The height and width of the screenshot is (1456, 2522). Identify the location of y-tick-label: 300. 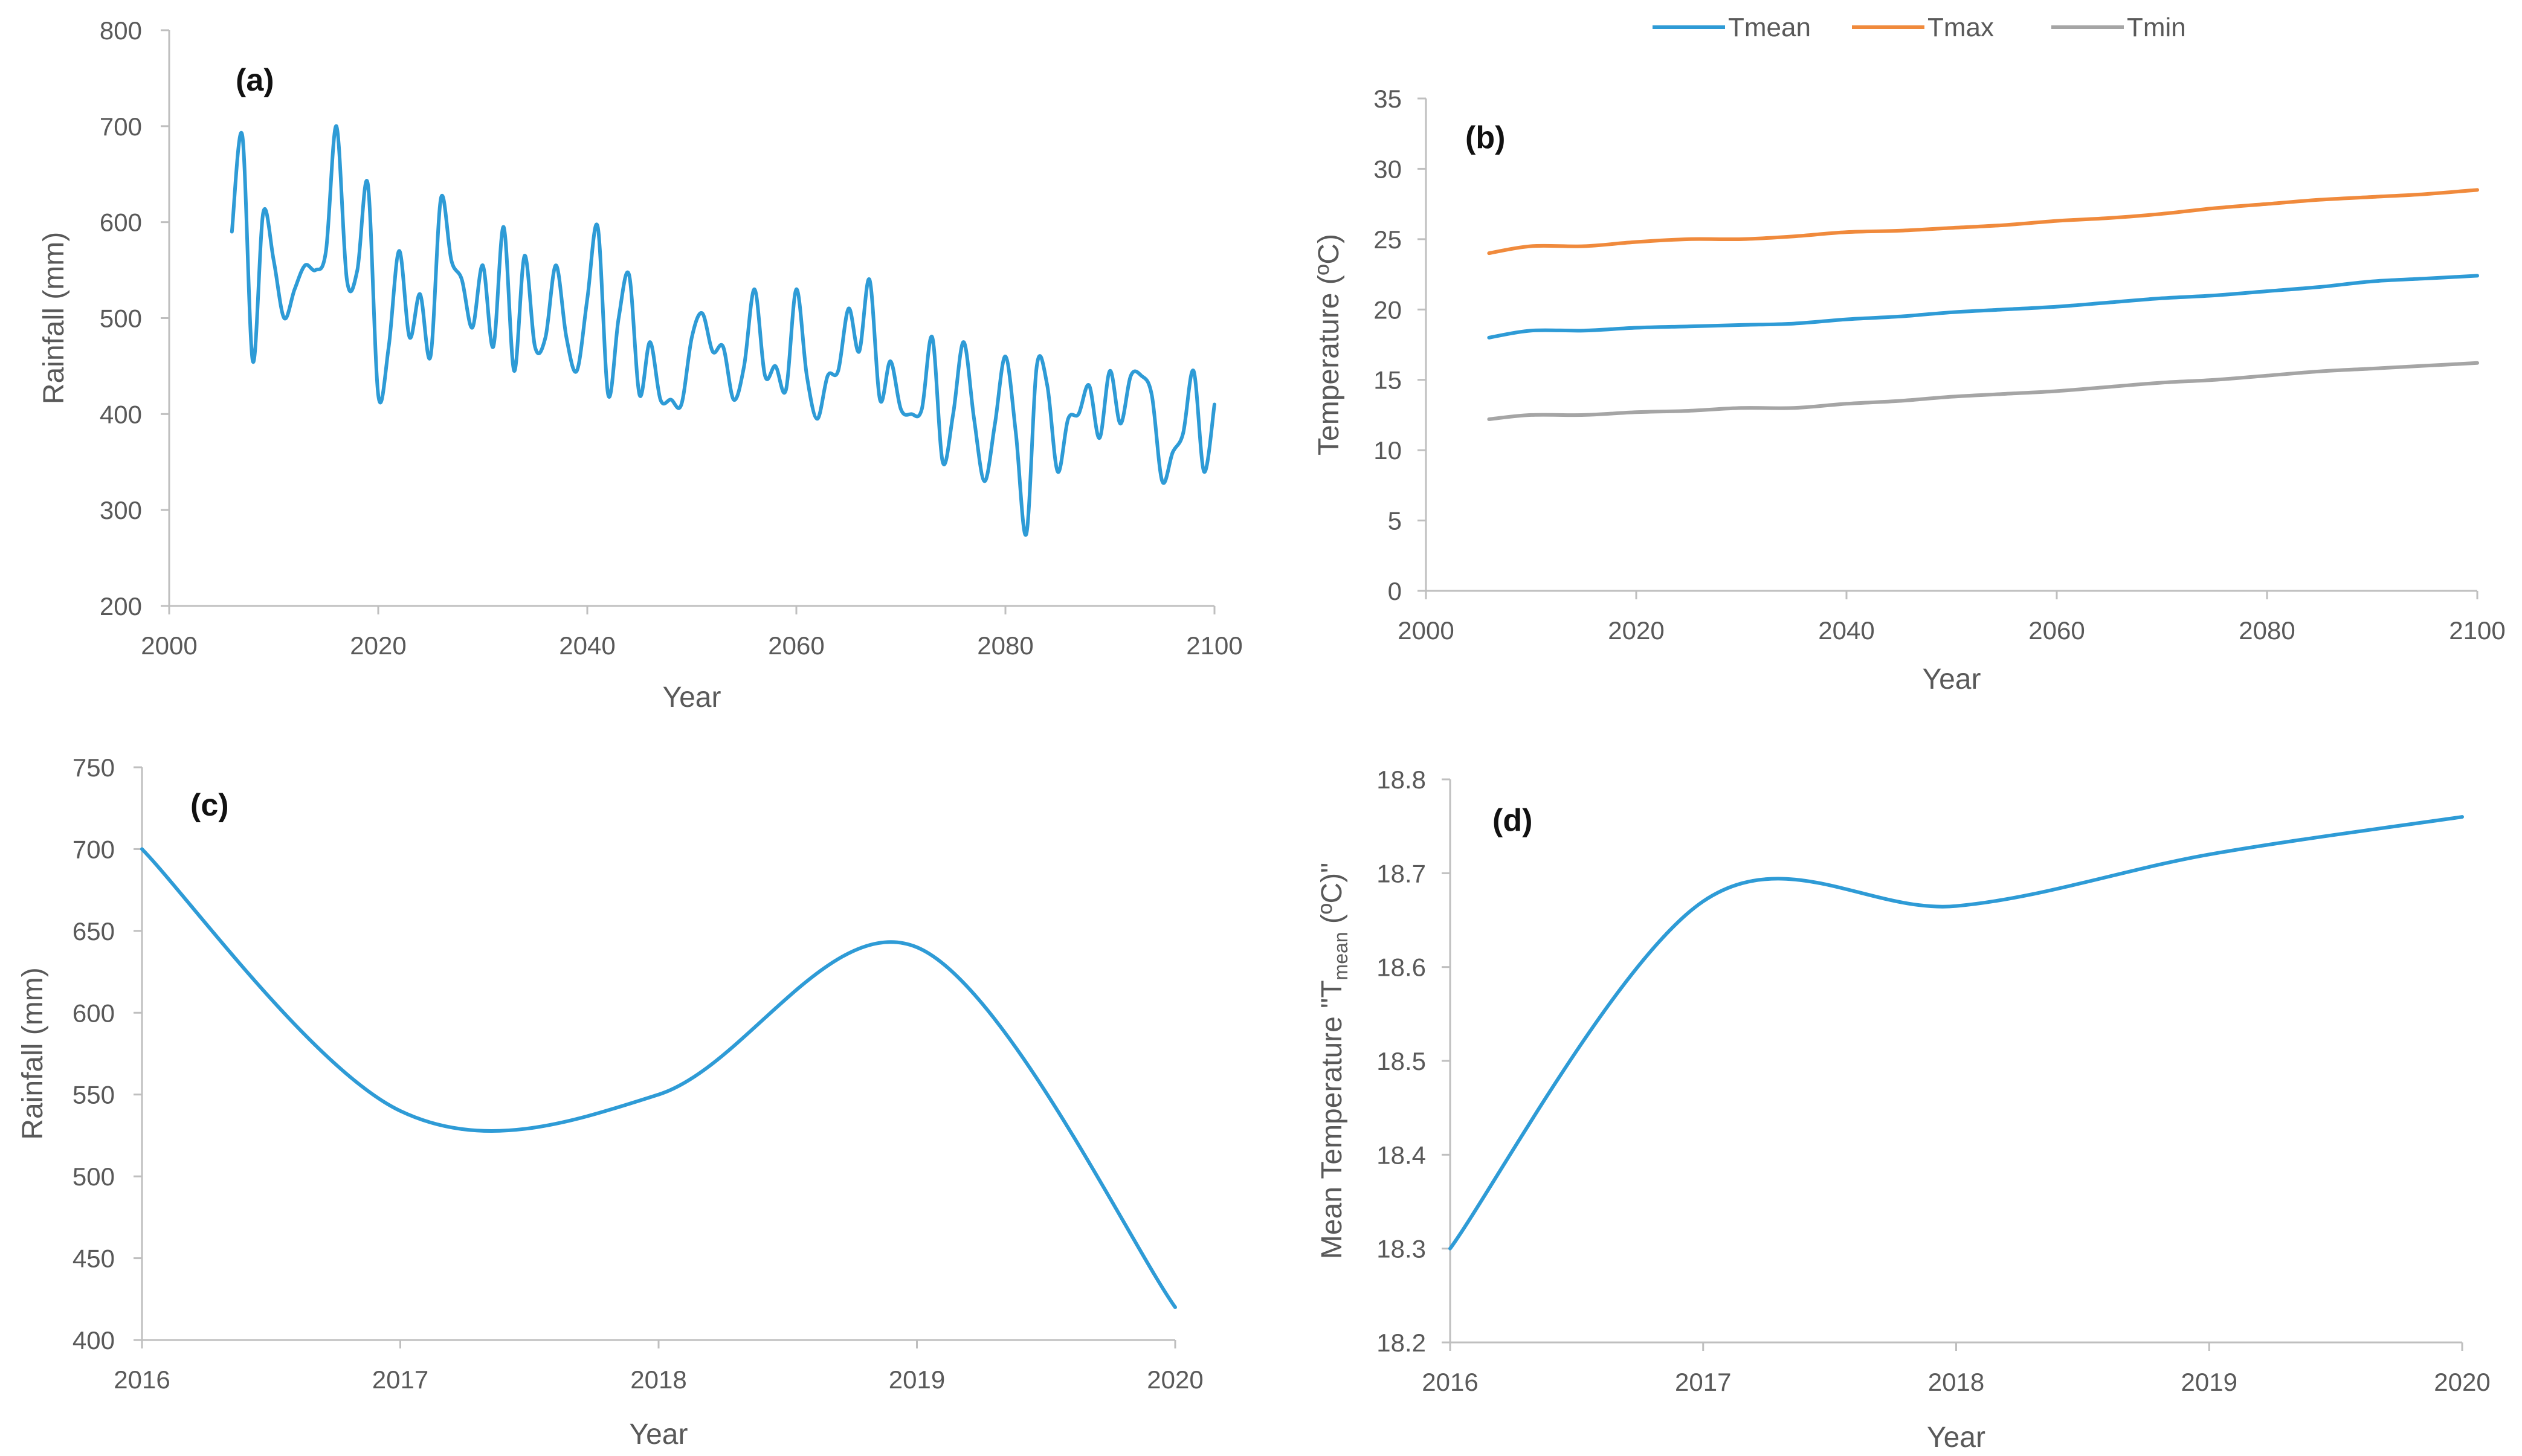
(121, 510).